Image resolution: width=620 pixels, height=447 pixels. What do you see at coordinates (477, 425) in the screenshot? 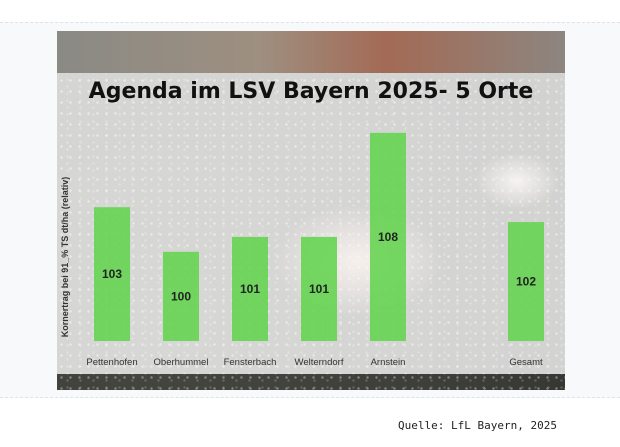
I see `source-caption: Quelle: LfL Bayern, 2025` at bounding box center [477, 425].